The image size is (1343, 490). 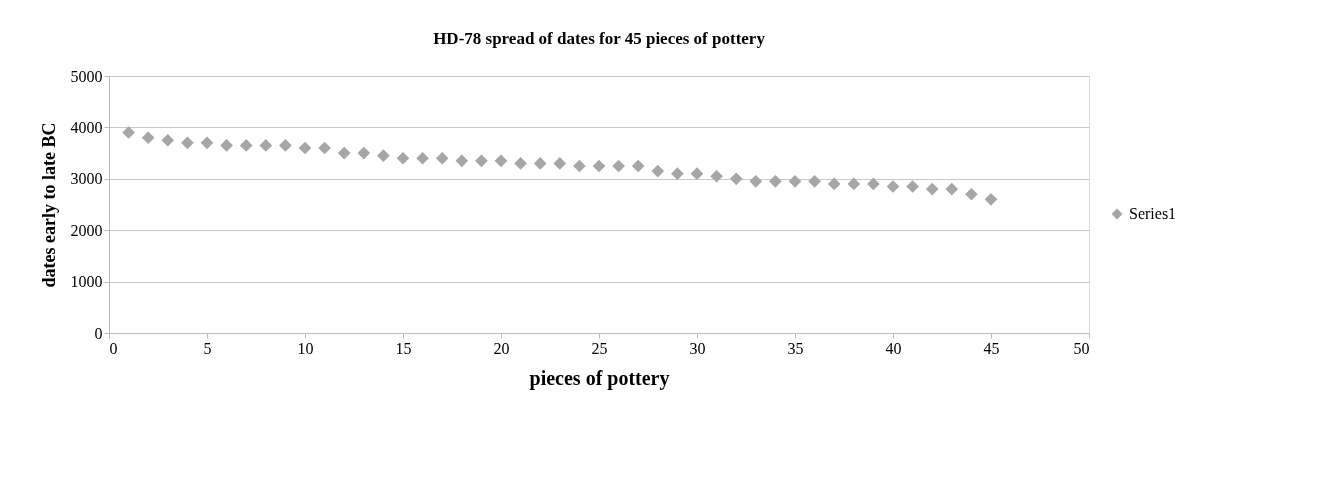 What do you see at coordinates (501, 348) in the screenshot?
I see `x-tick-label: 20` at bounding box center [501, 348].